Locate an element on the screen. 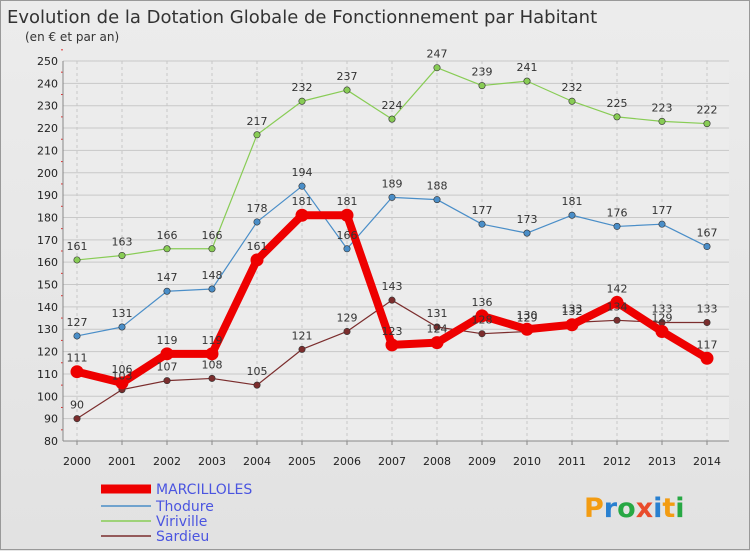 This screenshot has height=551, width=750. data-label: 119 is located at coordinates (212, 340).